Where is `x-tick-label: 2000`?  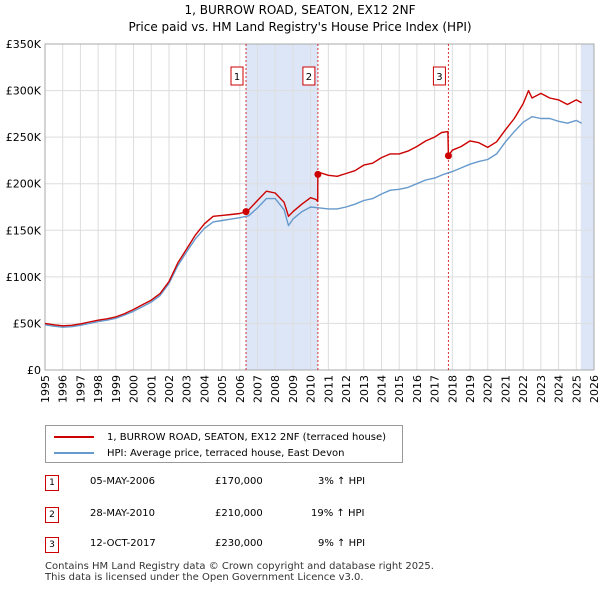
x-tick-label: 2000 is located at coordinates (134, 389).